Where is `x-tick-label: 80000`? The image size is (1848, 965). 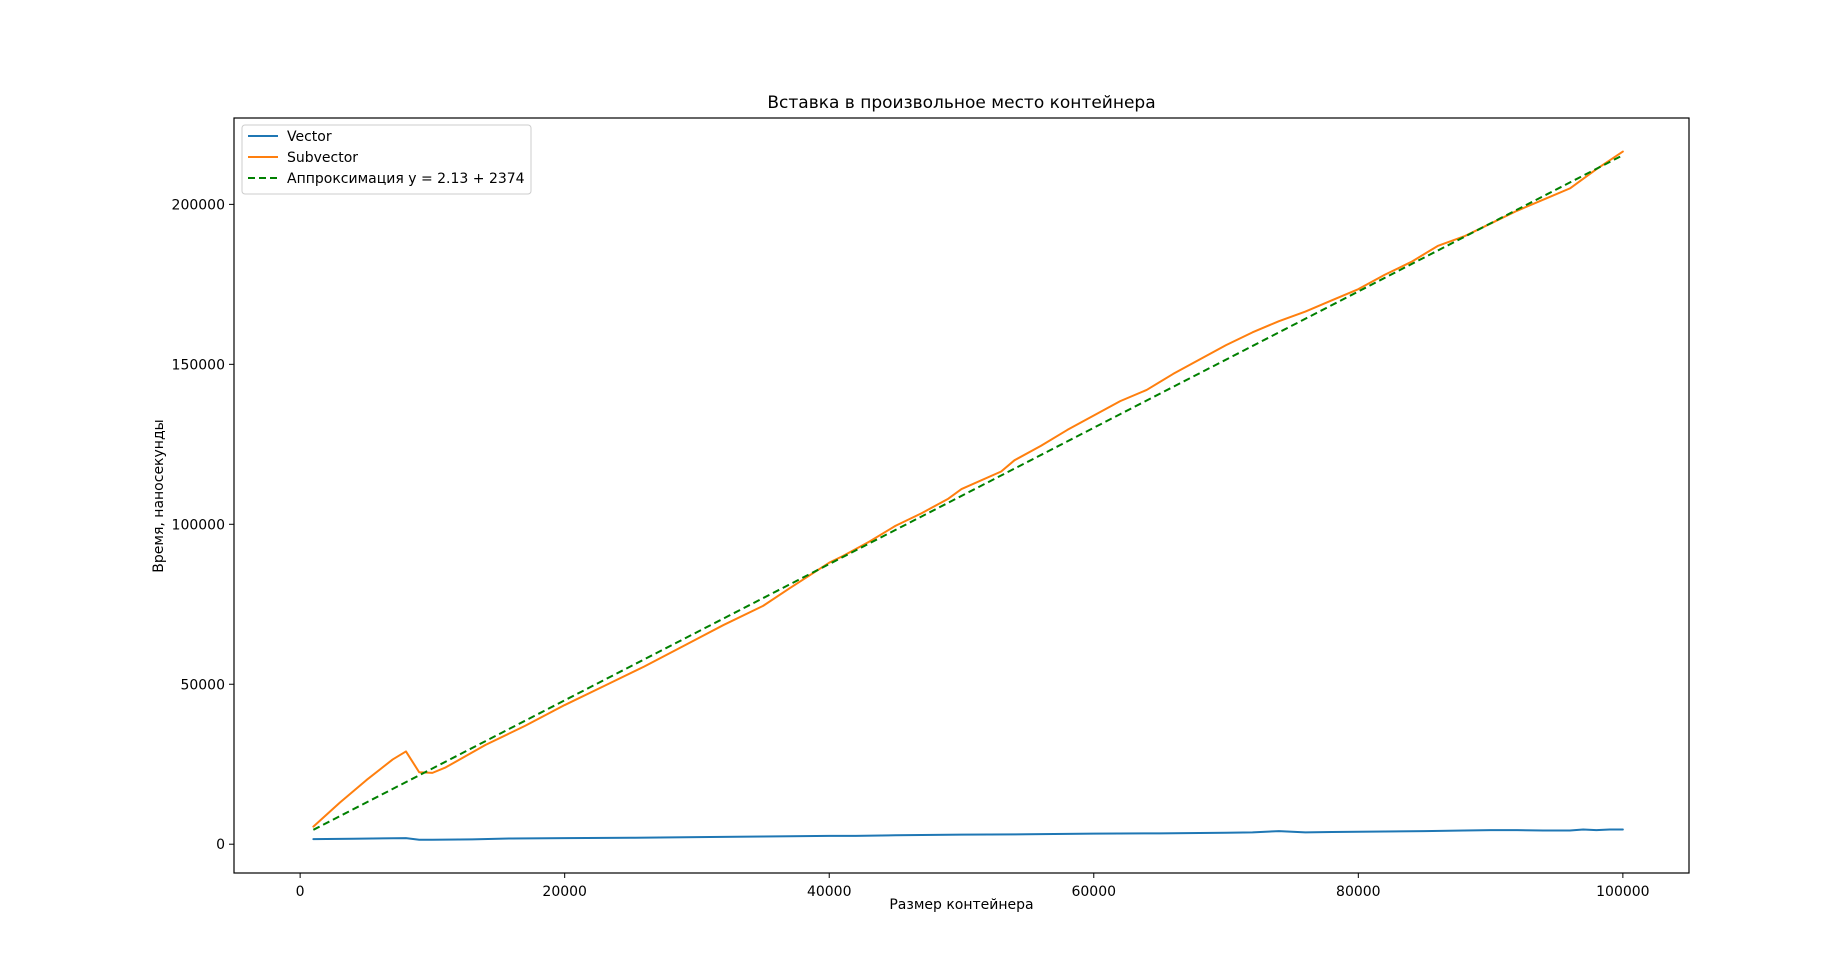
x-tick-label: 80000 is located at coordinates (1358, 892).